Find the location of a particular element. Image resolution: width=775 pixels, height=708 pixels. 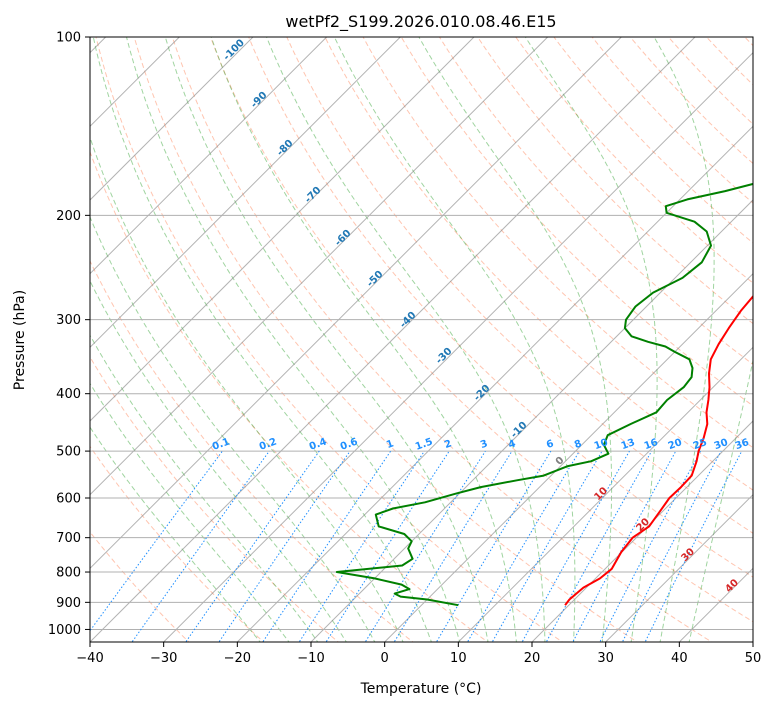

x-axis-title: Temperature (°C) is located at coordinates (421, 689).